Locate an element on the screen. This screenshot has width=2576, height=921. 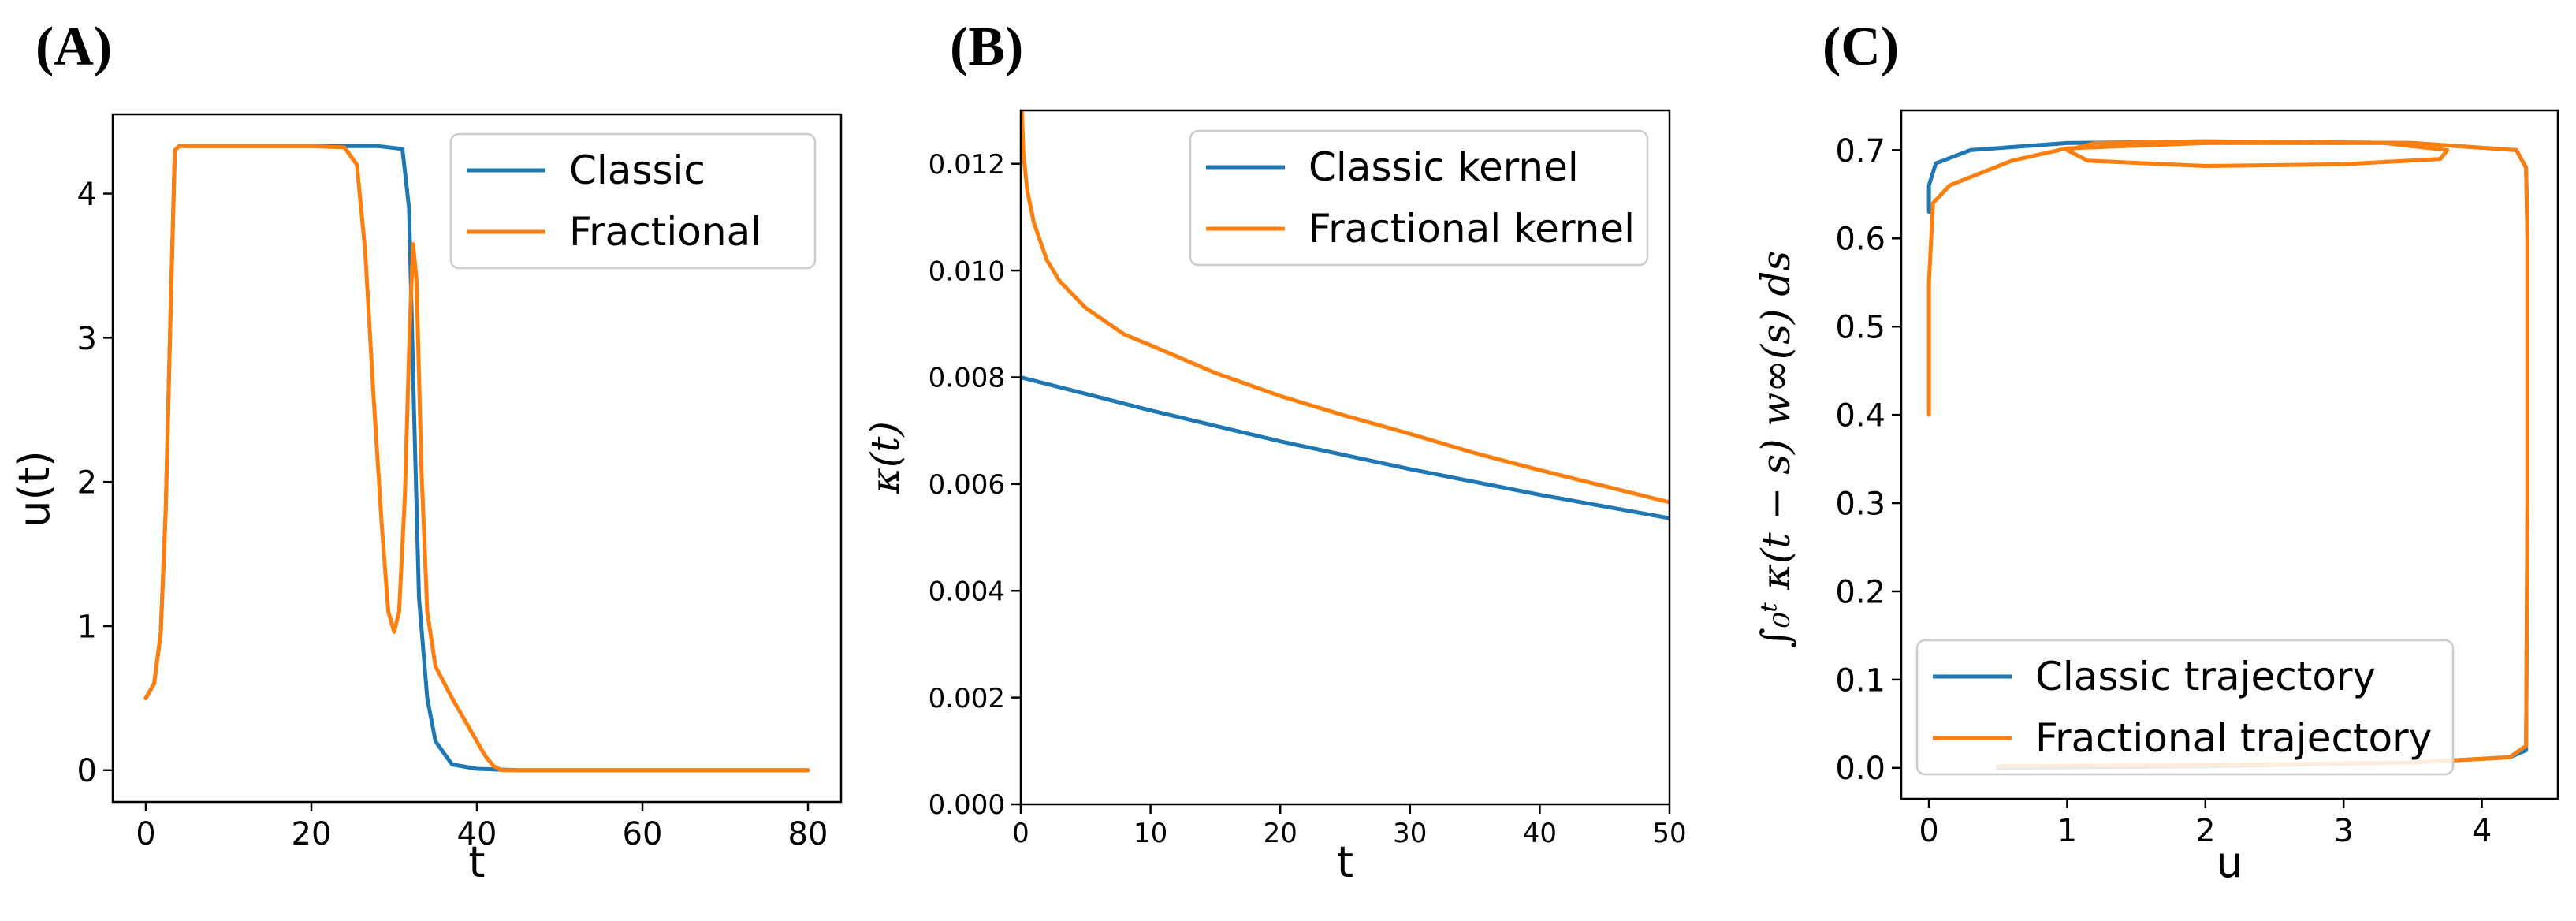
legend-label: Fractional trajectory is located at coordinates (2233, 738).